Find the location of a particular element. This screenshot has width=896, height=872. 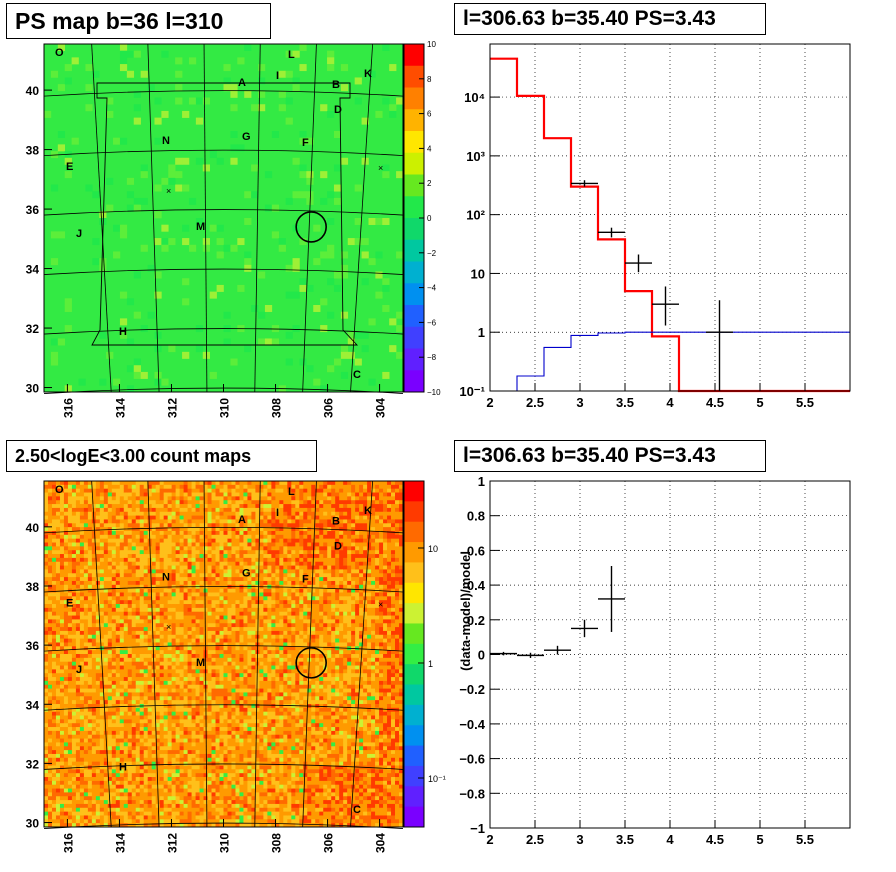

y-tick-label: 34 is located at coordinates (33, 270).